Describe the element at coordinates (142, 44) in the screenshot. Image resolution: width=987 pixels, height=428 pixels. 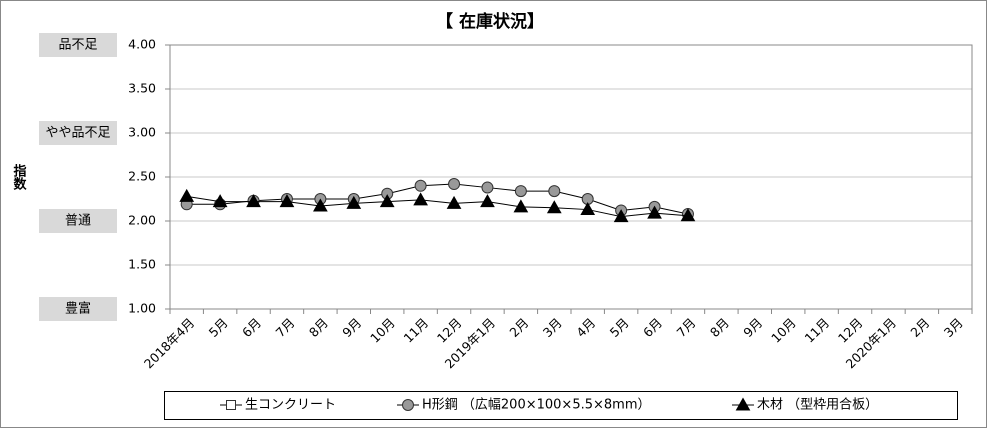
I see `y-tick-label: 4.00` at that location.